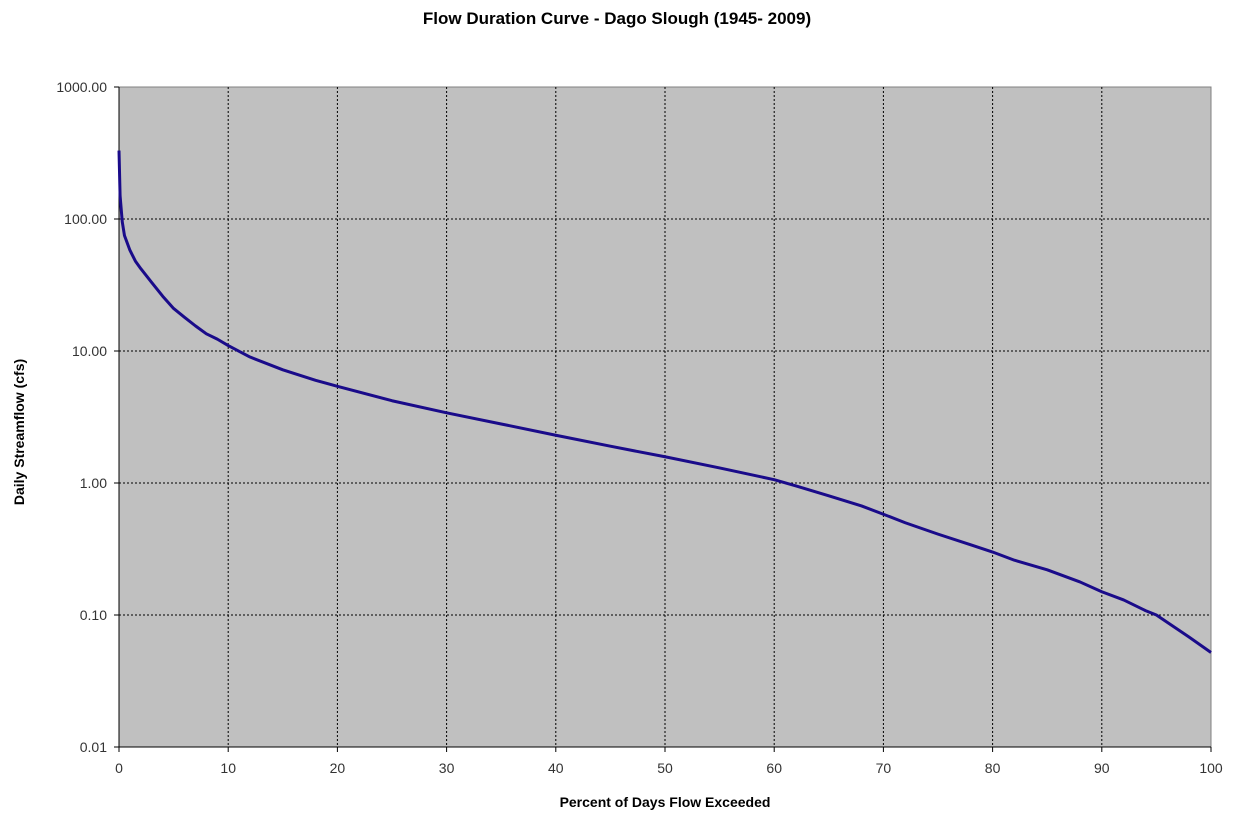 This screenshot has width=1234, height=815. Describe the element at coordinates (1102, 768) in the screenshot. I see `x-tick-label: 90` at that location.